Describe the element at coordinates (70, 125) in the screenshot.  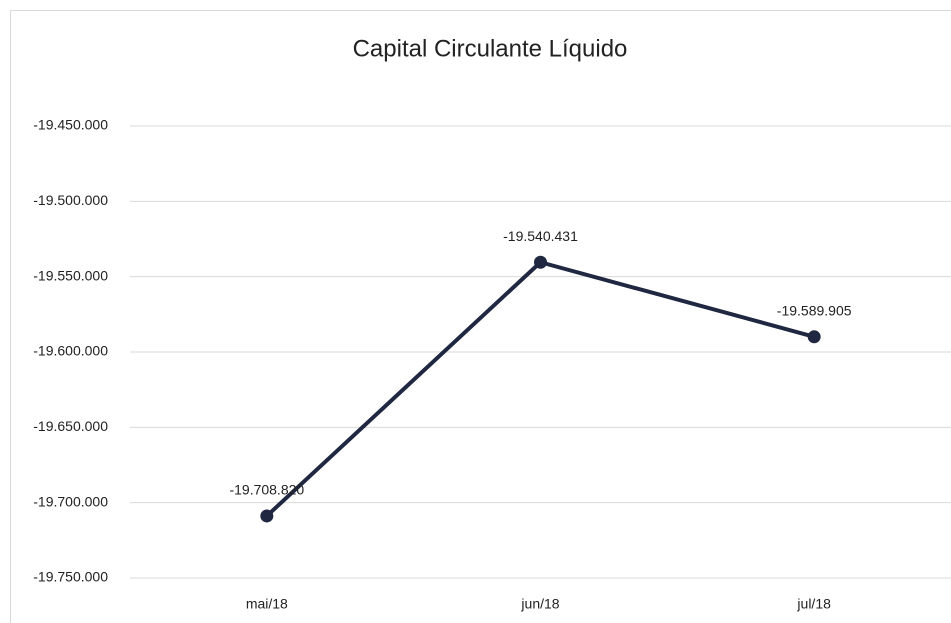
I see `y-tick-label: -19.450.000` at that location.